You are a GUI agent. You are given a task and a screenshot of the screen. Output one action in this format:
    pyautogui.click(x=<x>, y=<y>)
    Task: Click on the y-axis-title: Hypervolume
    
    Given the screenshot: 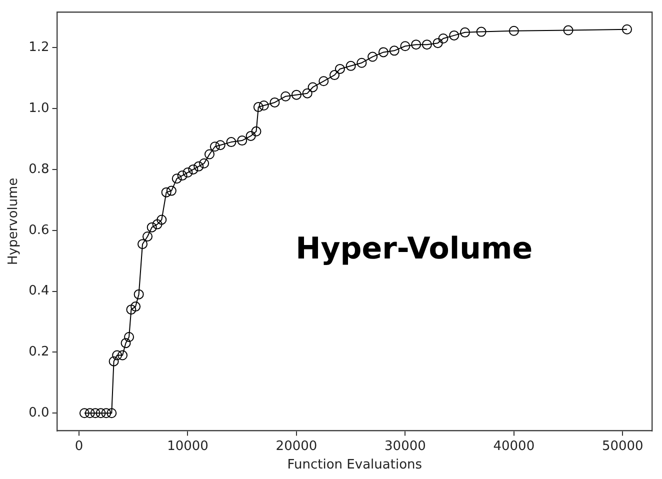 What is the action you would take?
    pyautogui.click(x=14, y=222)
    